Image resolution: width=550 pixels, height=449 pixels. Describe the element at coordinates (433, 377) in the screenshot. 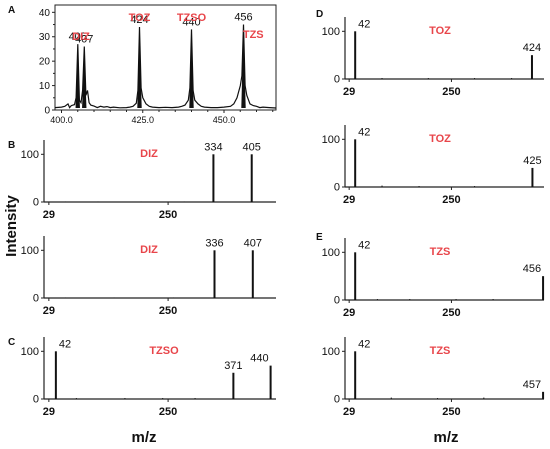

I see `panel-e2: 0 100 29 250 42 457 TZS` at that location.